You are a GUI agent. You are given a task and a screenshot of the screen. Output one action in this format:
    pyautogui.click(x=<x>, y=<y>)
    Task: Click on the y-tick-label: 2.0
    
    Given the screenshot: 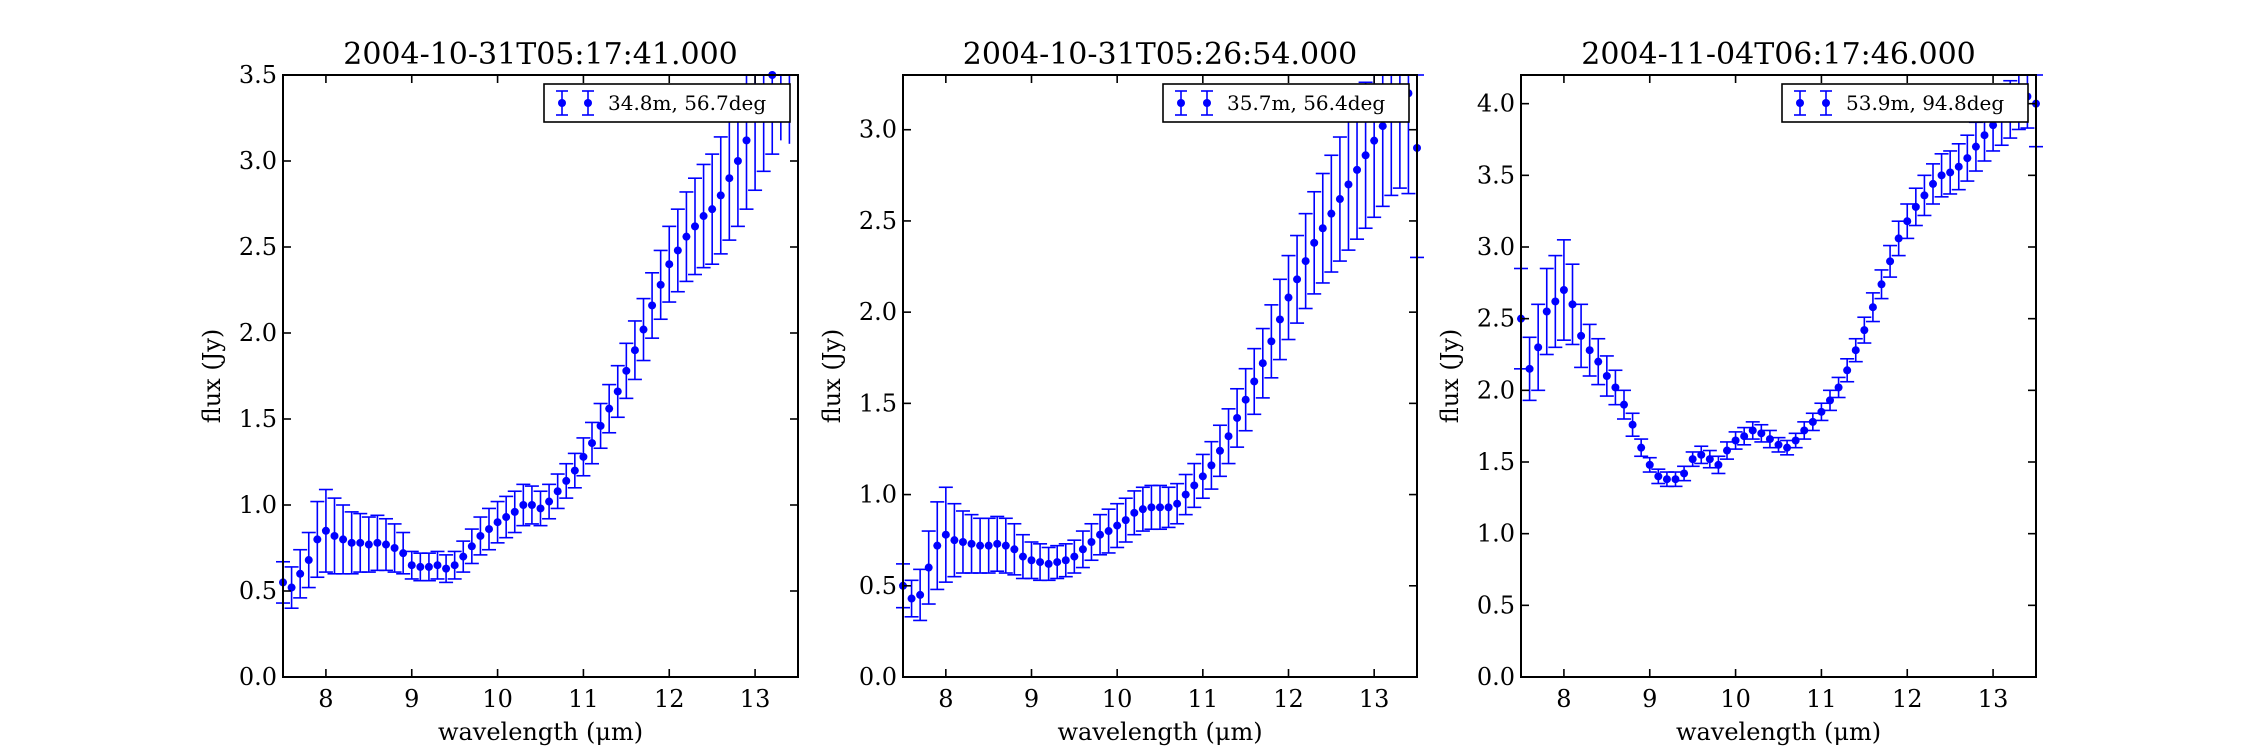 What is the action you would take?
    pyautogui.click(x=258, y=333)
    